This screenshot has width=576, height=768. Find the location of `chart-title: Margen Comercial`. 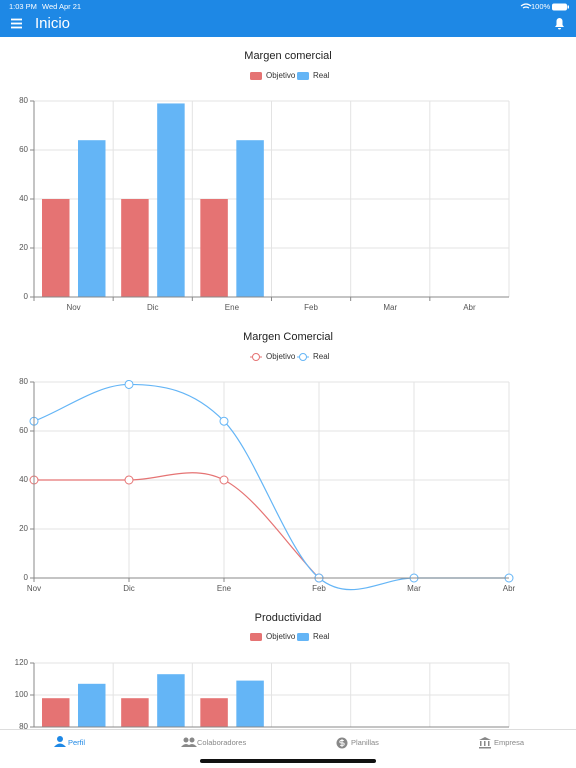

chart-title: Margen Comercial is located at coordinates (288, 337).